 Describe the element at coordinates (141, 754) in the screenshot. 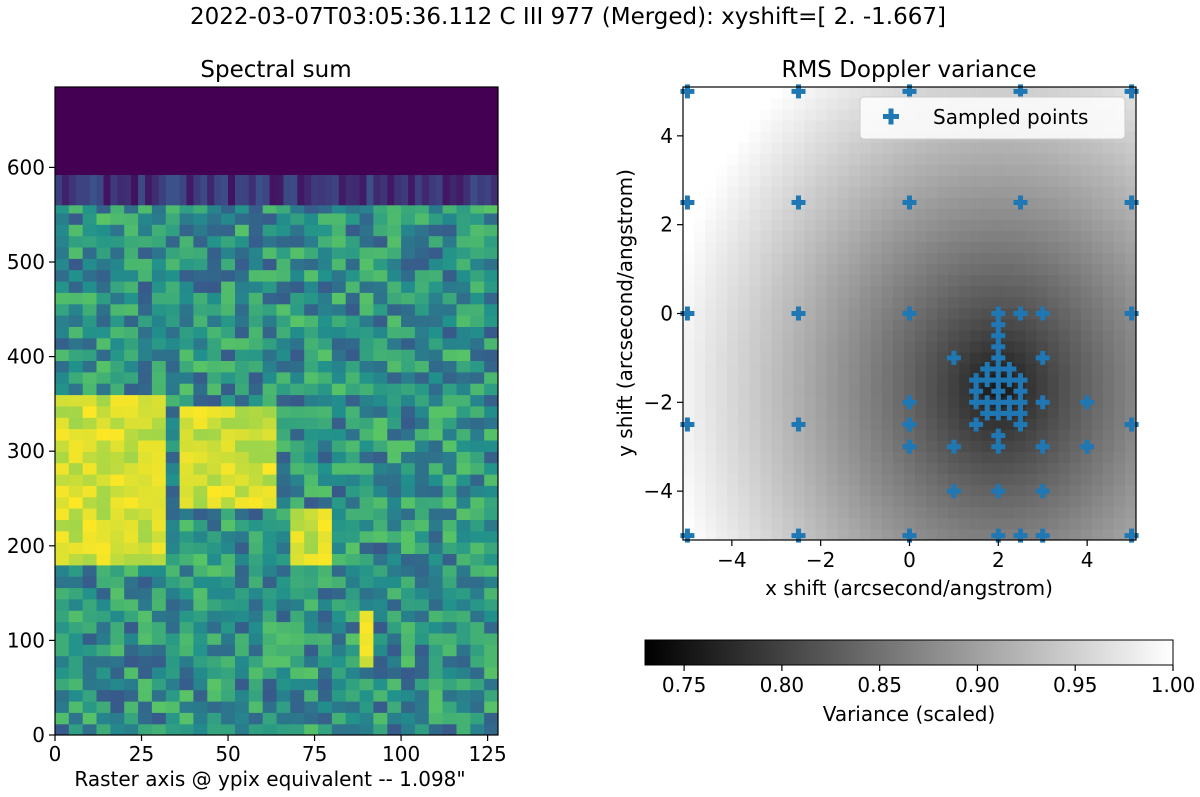

I see `spectral-sum-xtick-label: 25` at that location.